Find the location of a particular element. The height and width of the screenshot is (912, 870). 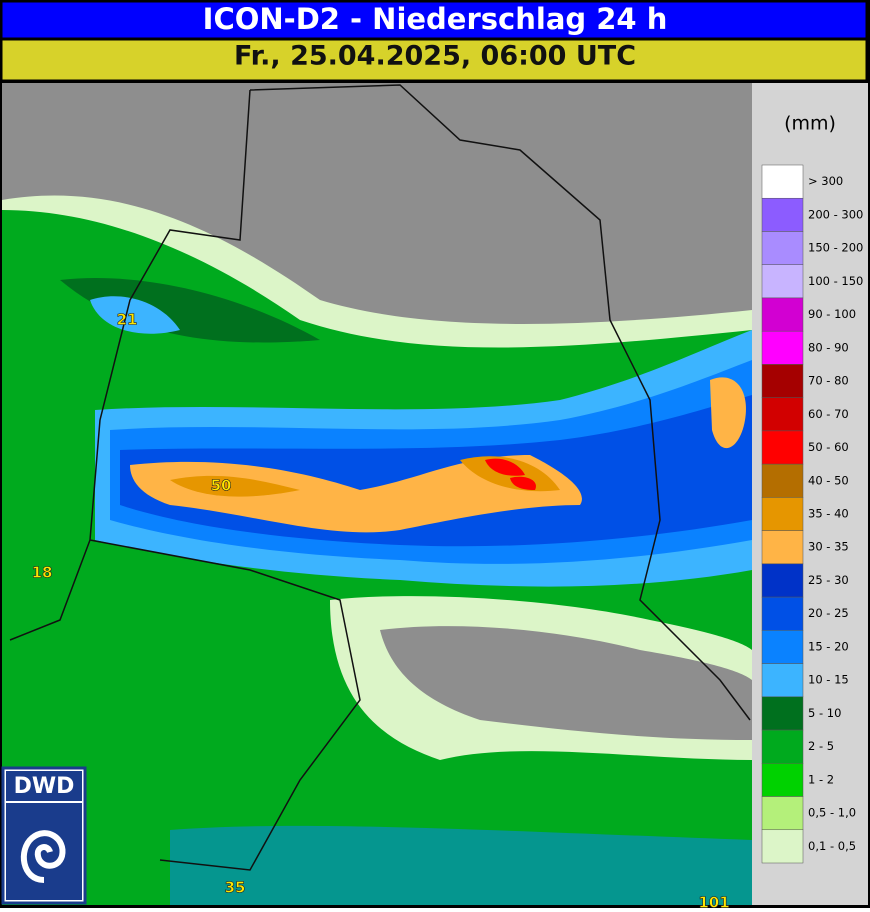

legend-label: 5 - 10 is located at coordinates (824, 713).